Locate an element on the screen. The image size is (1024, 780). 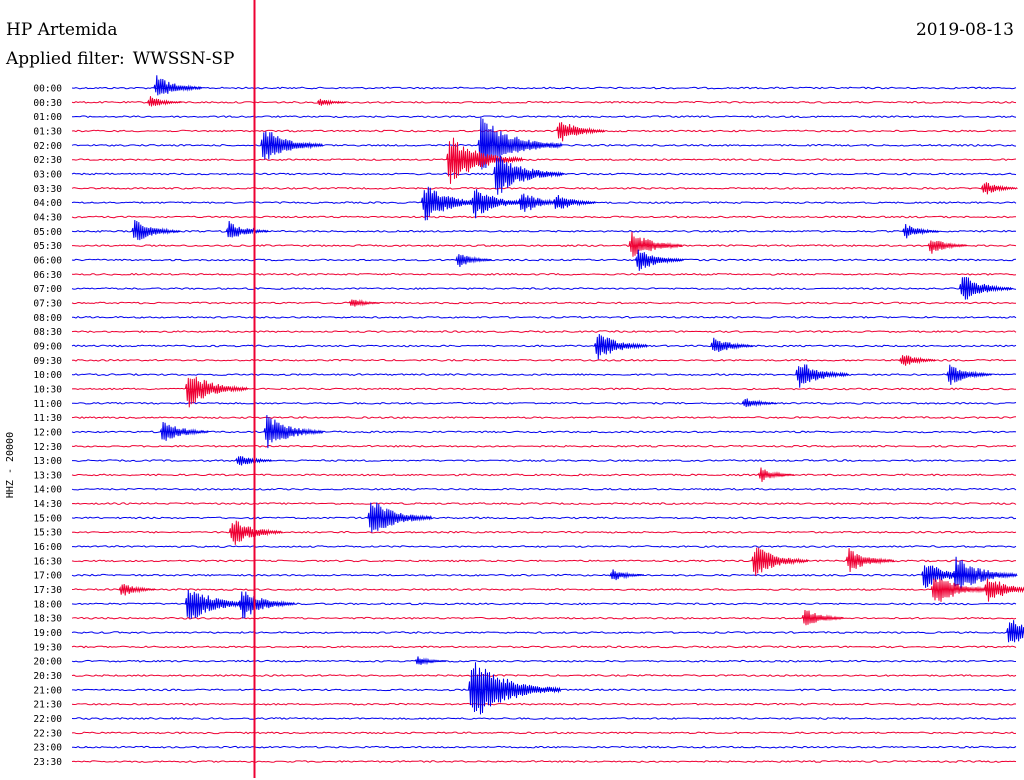
station-title: HP Artemida is located at coordinates (62, 30).